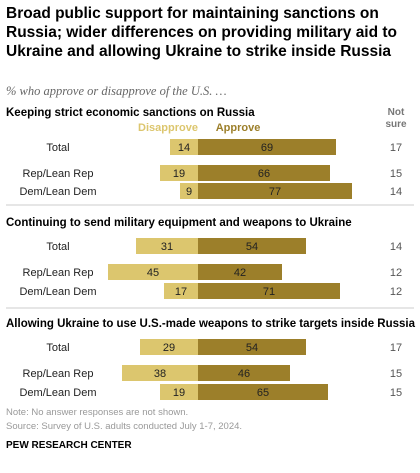 This screenshot has height=473, width=420. I want to click on legend-not-sure: sure, so click(396, 124).